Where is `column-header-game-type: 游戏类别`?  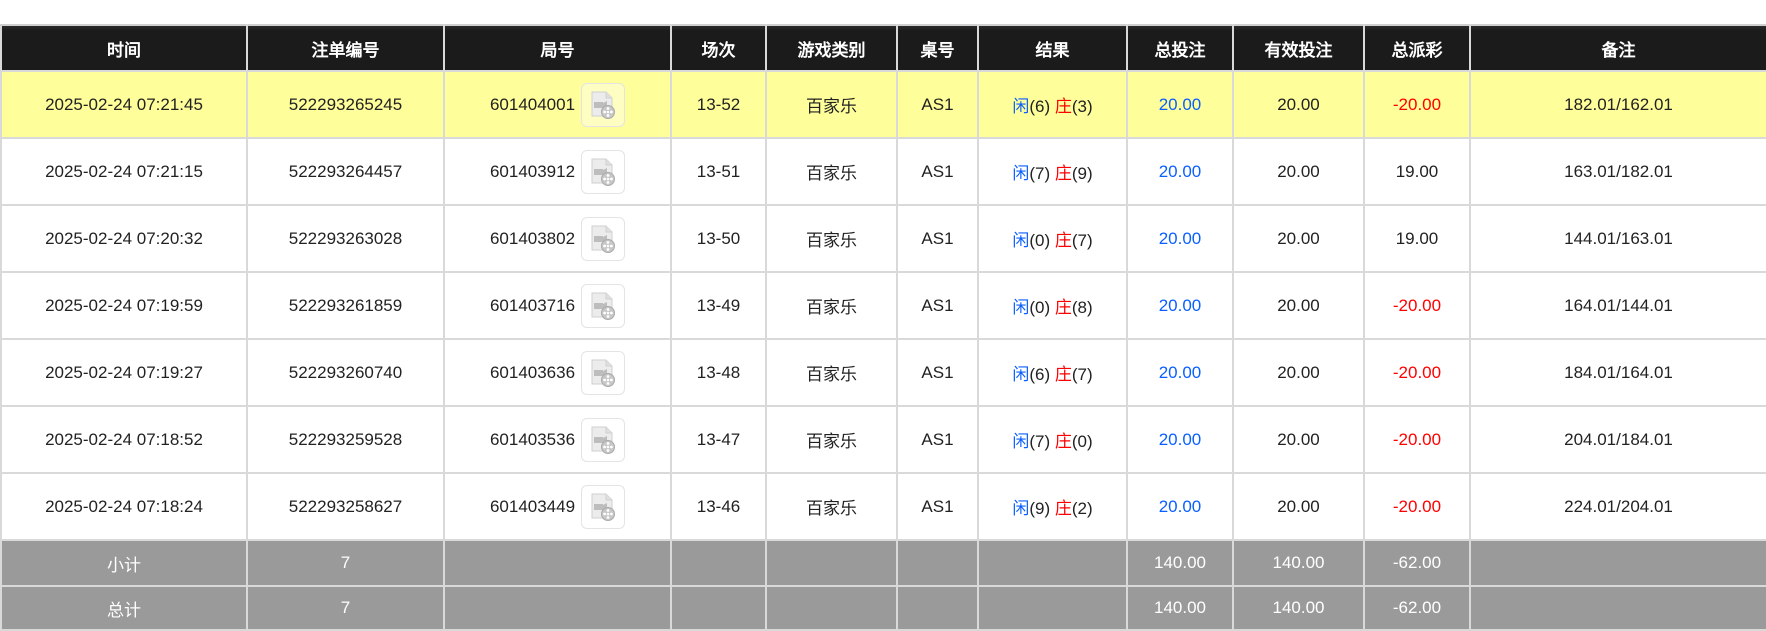
column-header-game-type: 游戏类别 is located at coordinates (831, 48).